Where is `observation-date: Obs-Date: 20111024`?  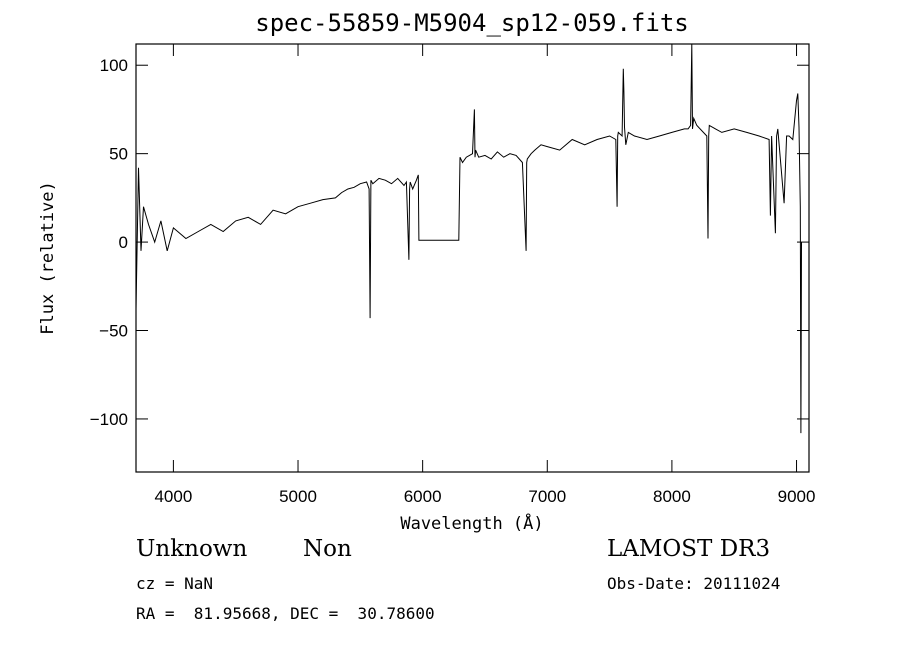 observation-date: Obs-Date: 20111024 is located at coordinates (694, 583).